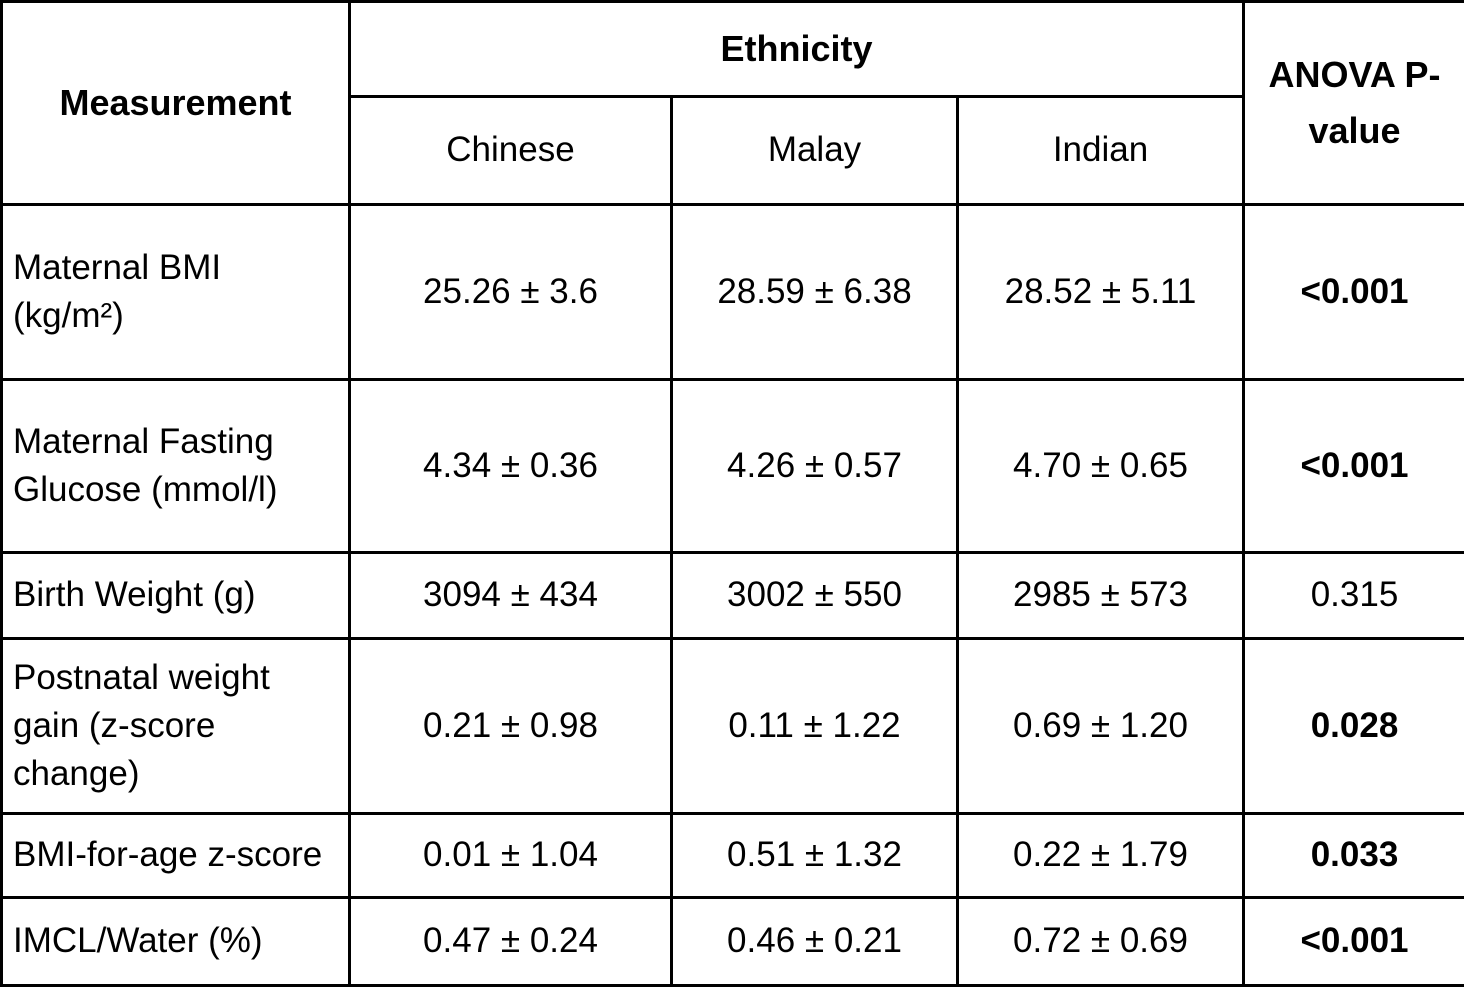  Describe the element at coordinates (511, 292) in the screenshot. I see `chinese-value-cell: 25.26 ± 3.6` at that location.